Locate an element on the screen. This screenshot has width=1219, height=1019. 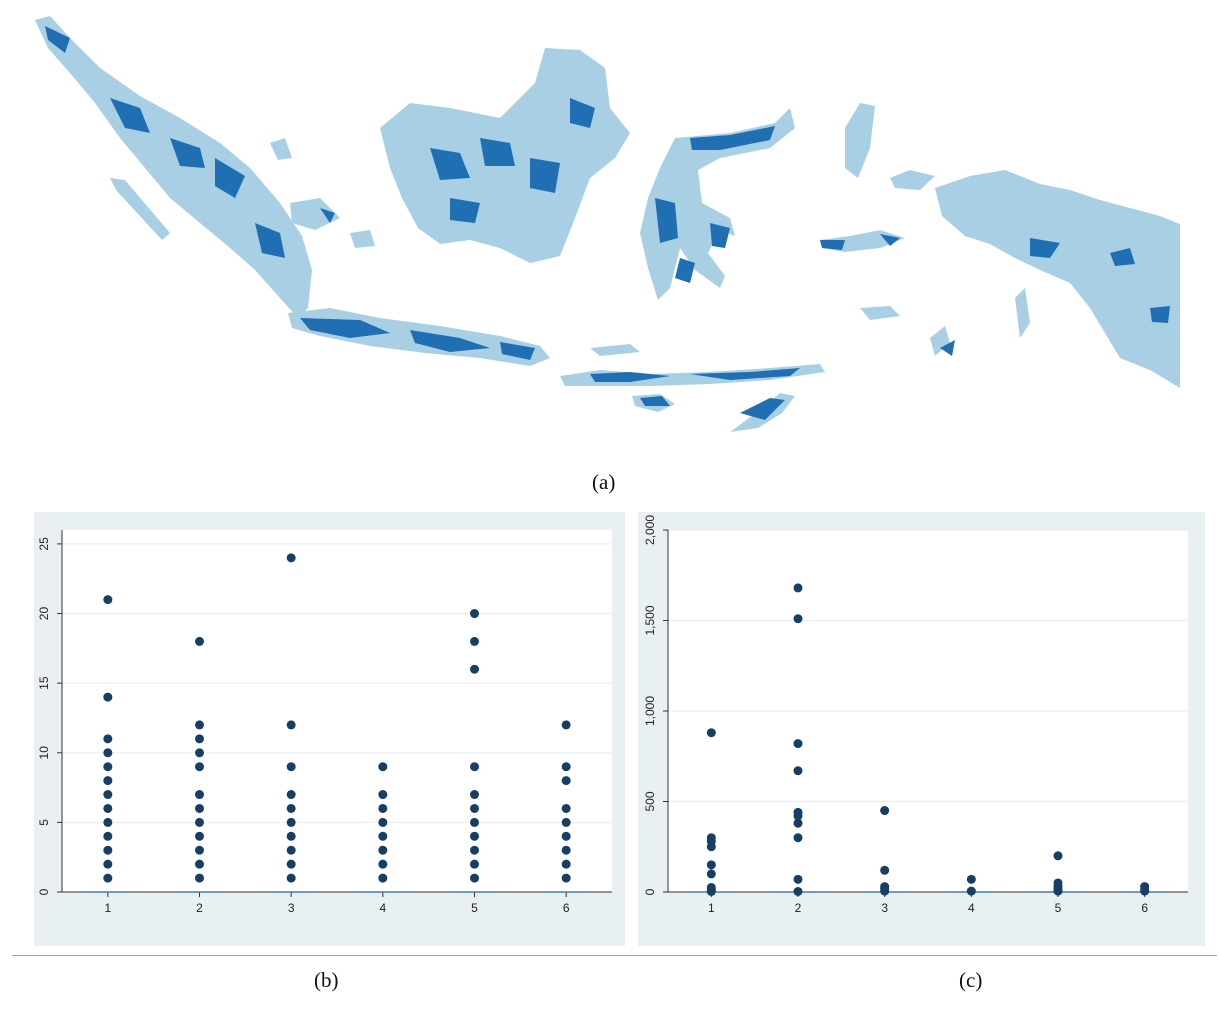
y-tick-label: 2,000 is located at coordinates (650, 530).